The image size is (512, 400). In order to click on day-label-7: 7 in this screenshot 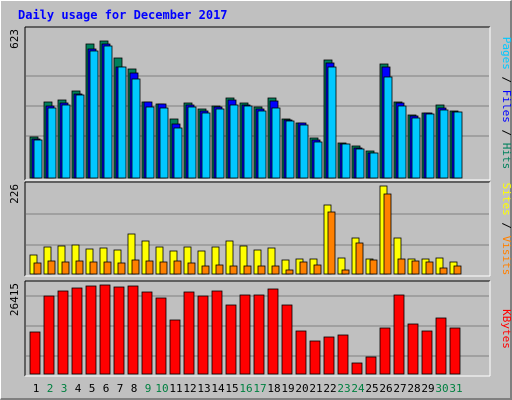, I will do `click(120, 388)`.